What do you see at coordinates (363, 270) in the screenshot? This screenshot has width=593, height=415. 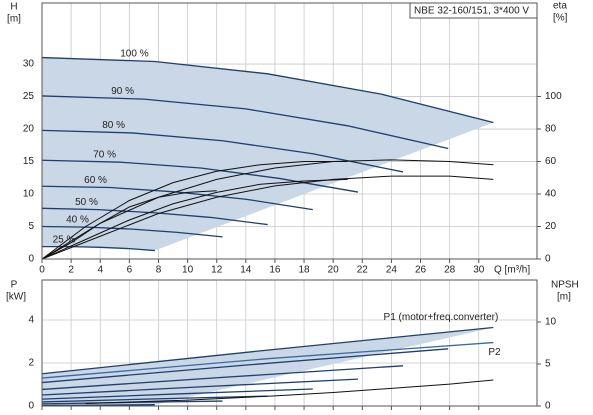 I see `x-tick-label: 22` at bounding box center [363, 270].